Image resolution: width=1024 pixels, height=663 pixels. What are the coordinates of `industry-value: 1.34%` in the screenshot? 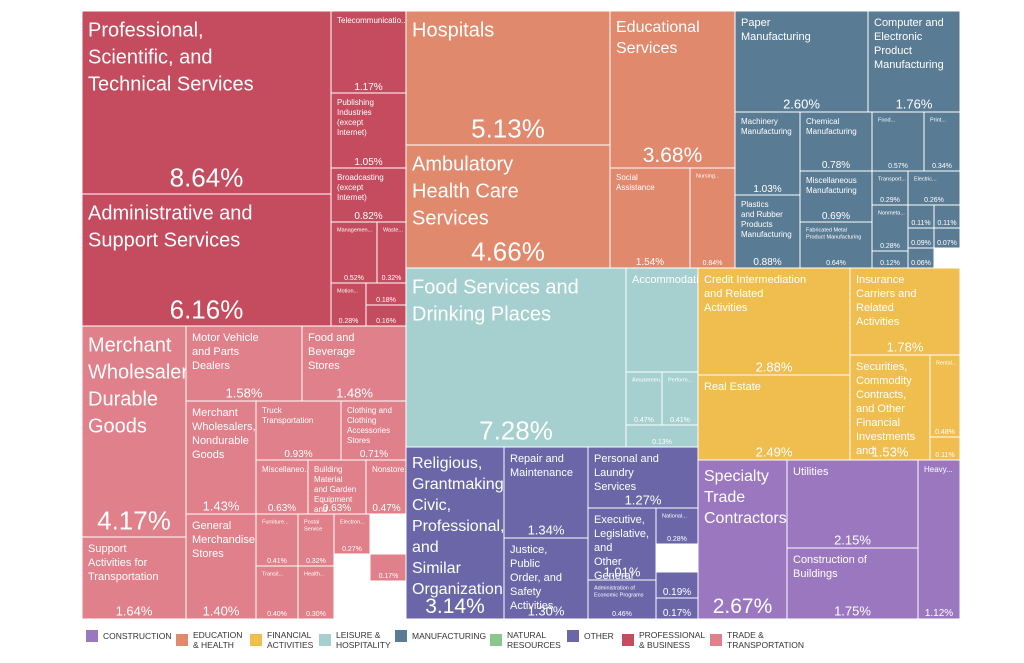 It's located at (546, 529).